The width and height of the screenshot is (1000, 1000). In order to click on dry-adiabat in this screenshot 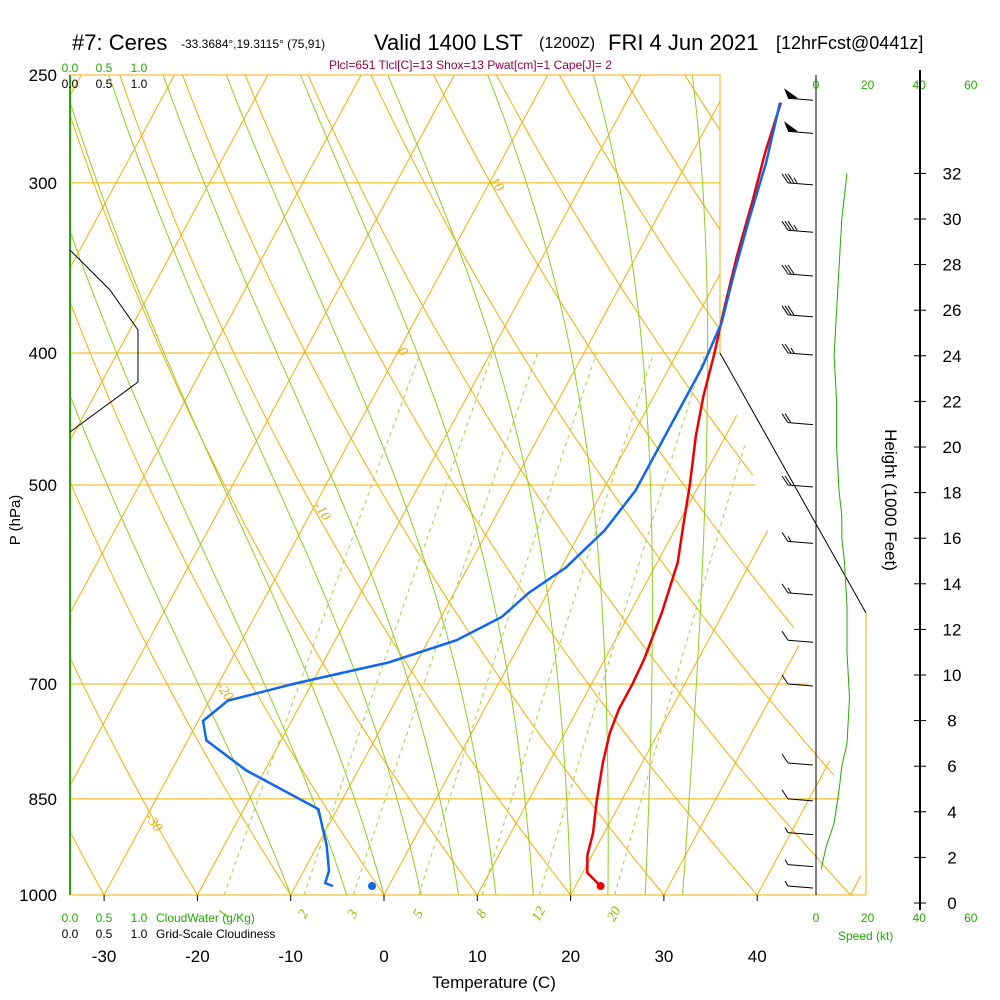, I will do `click(806, 485)`.